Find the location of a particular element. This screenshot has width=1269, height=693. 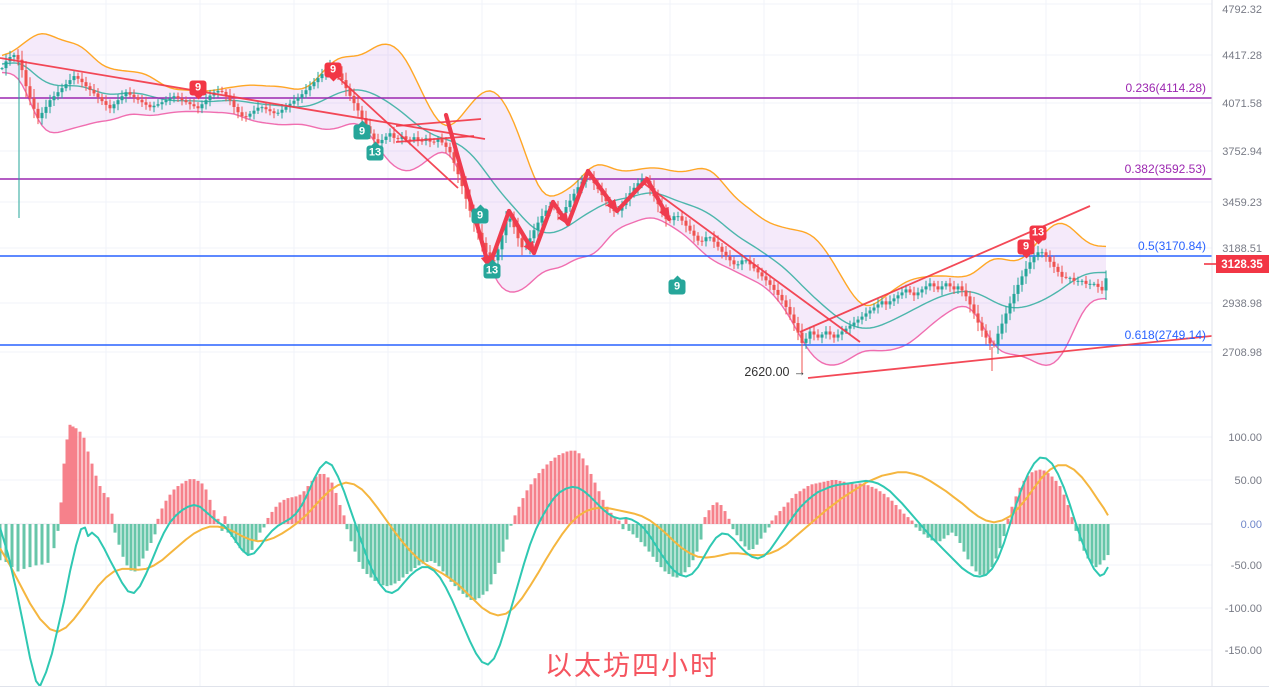

chart-title-label: 以太坊四小时 is located at coordinates (632, 666).